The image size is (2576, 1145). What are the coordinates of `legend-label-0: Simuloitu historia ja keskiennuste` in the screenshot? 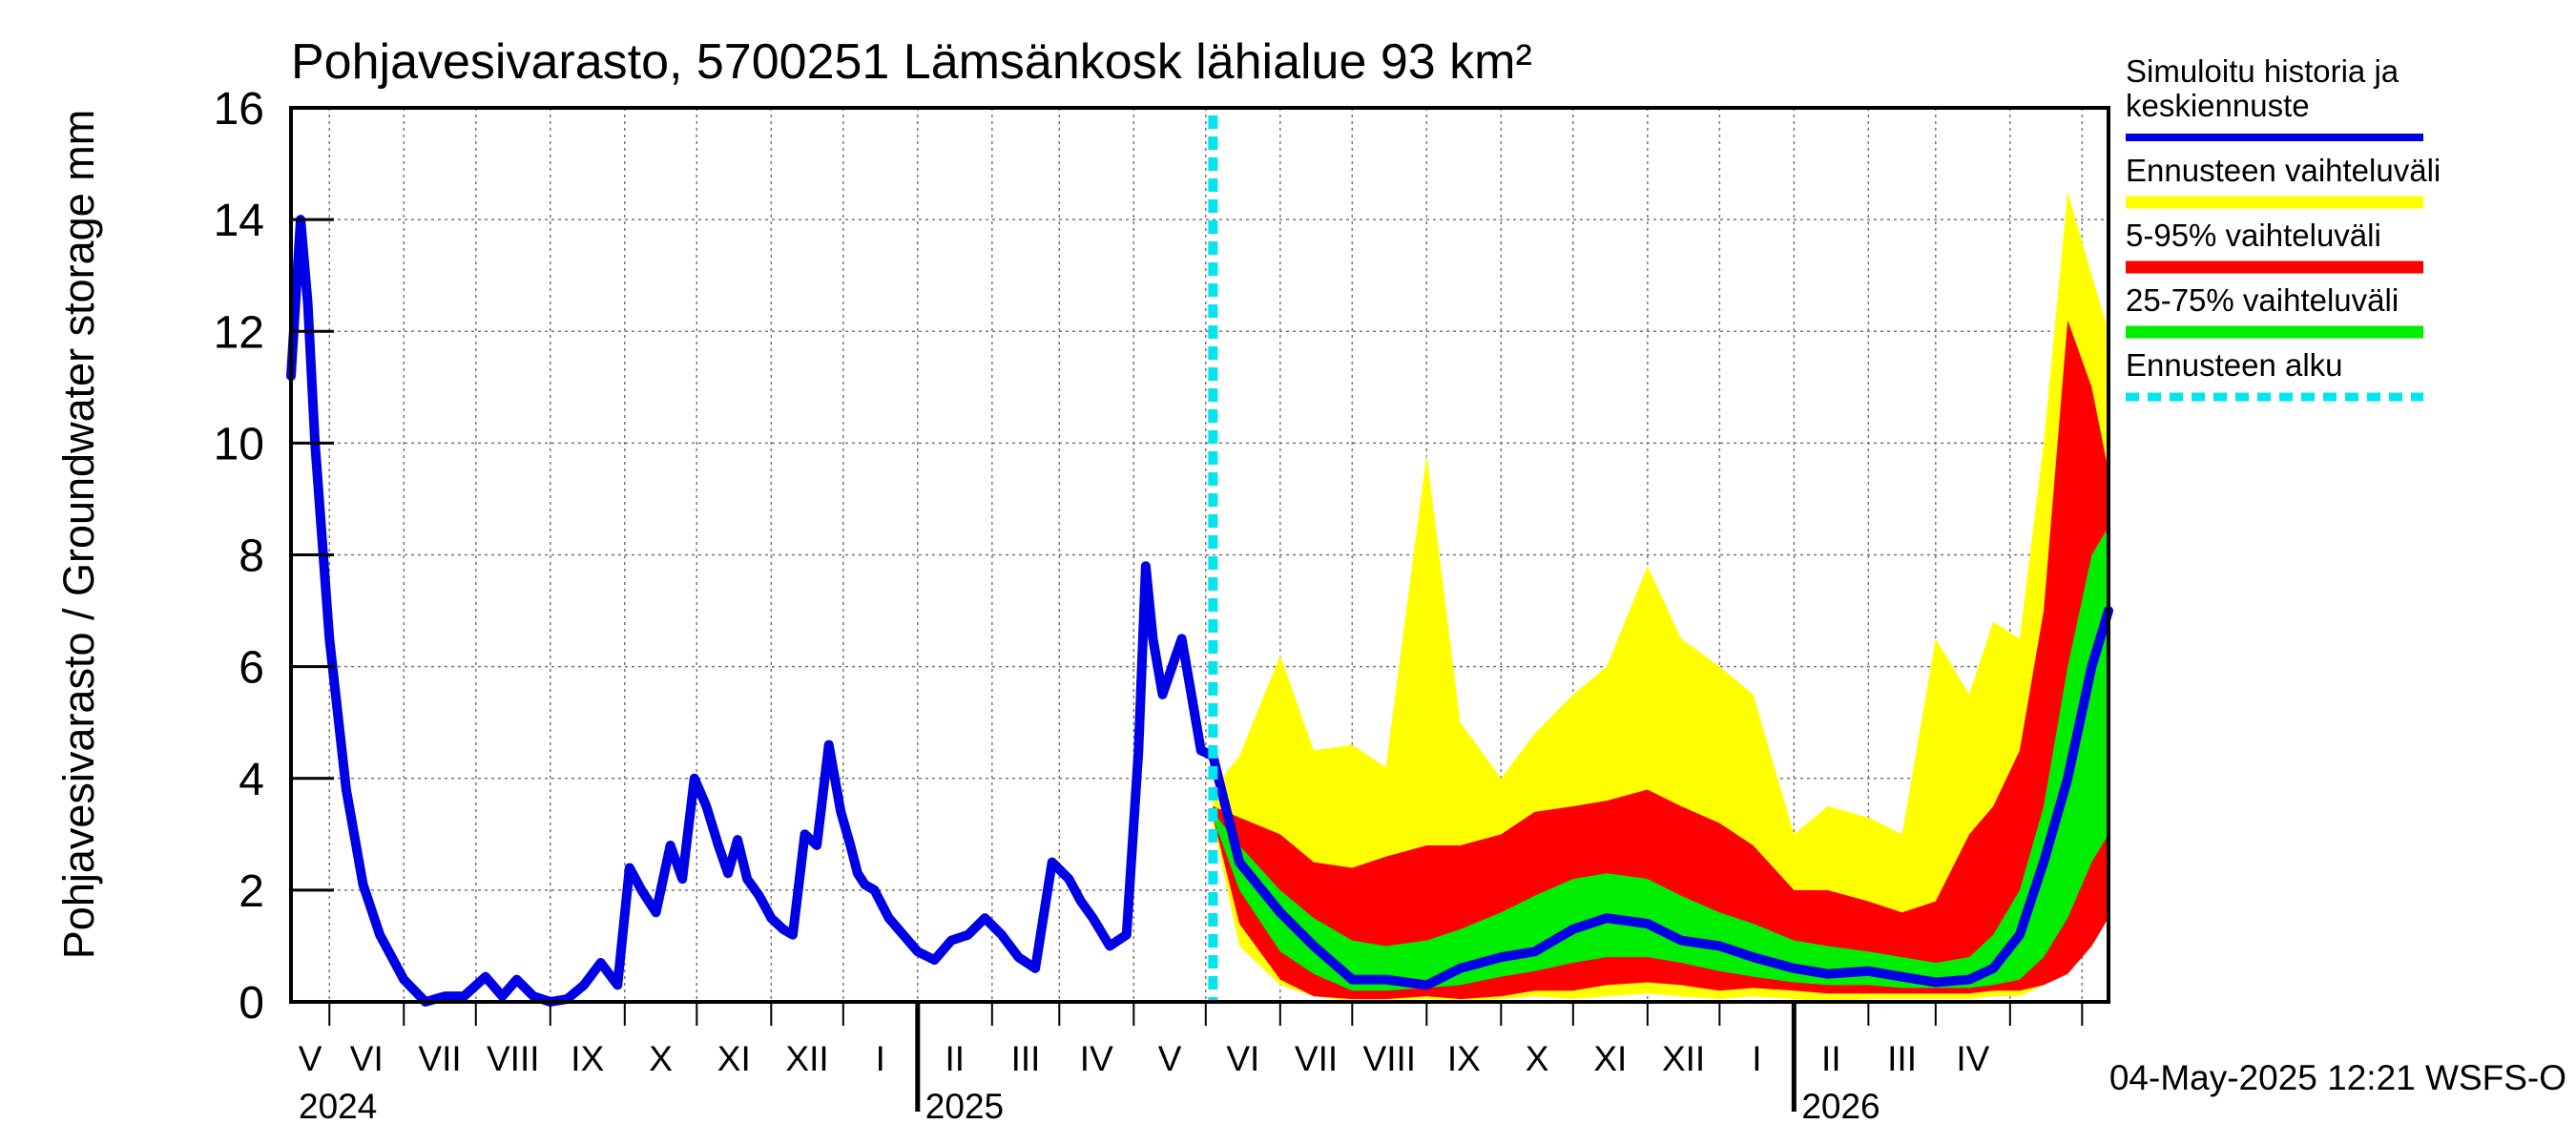 It's located at (2262, 88).